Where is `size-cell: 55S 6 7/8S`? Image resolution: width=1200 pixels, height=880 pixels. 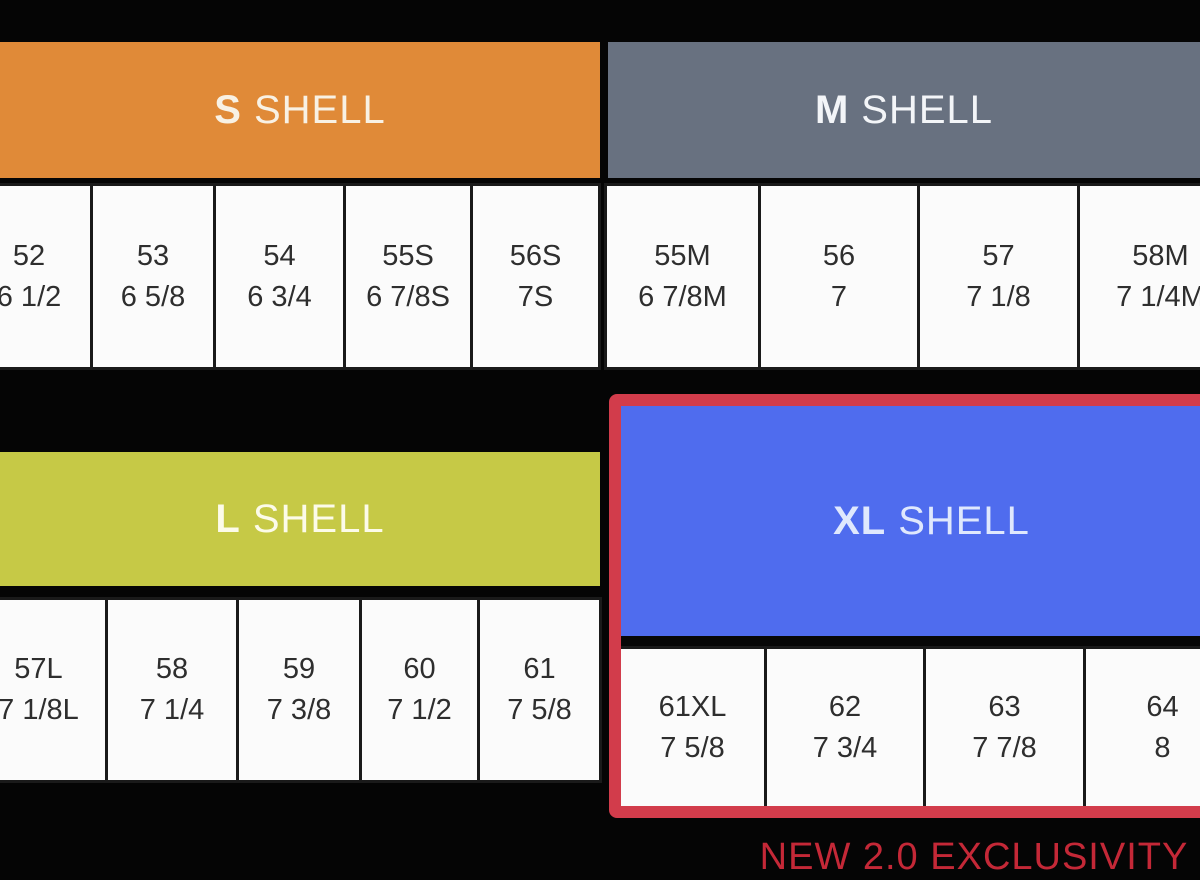 size-cell: 55S 6 7/8S is located at coordinates (409, 276).